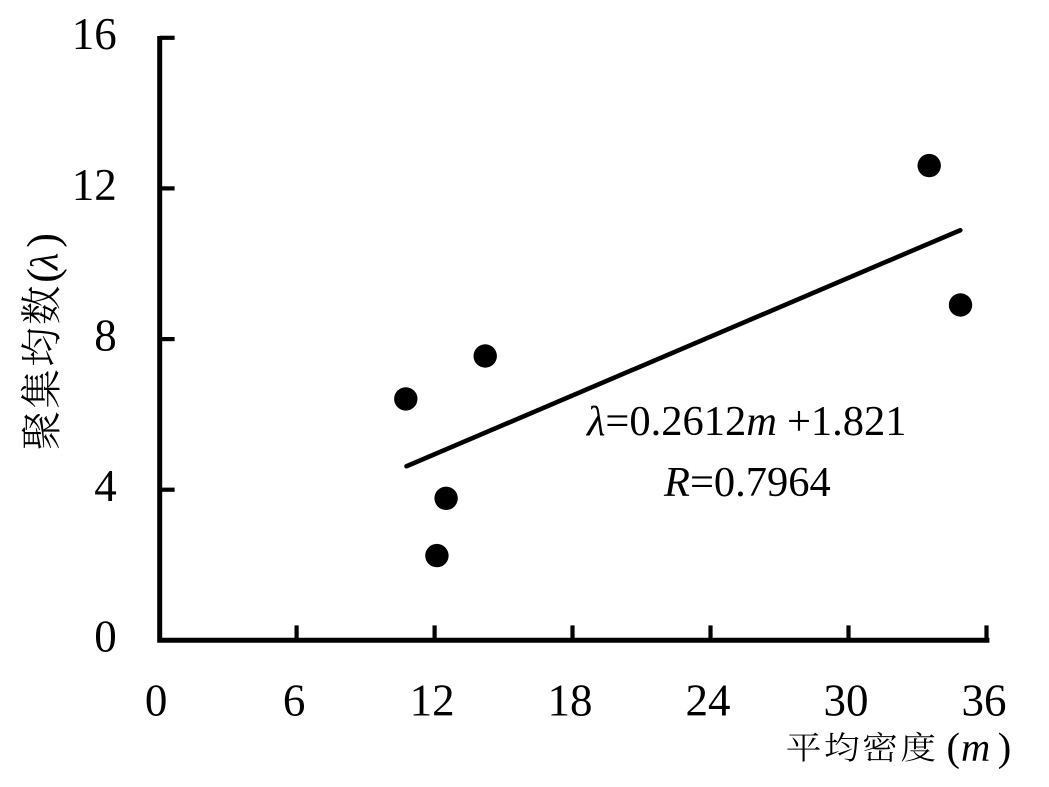 This screenshot has width=1049, height=787. What do you see at coordinates (984, 701) in the screenshot?
I see `svg-text: 36` at bounding box center [984, 701].